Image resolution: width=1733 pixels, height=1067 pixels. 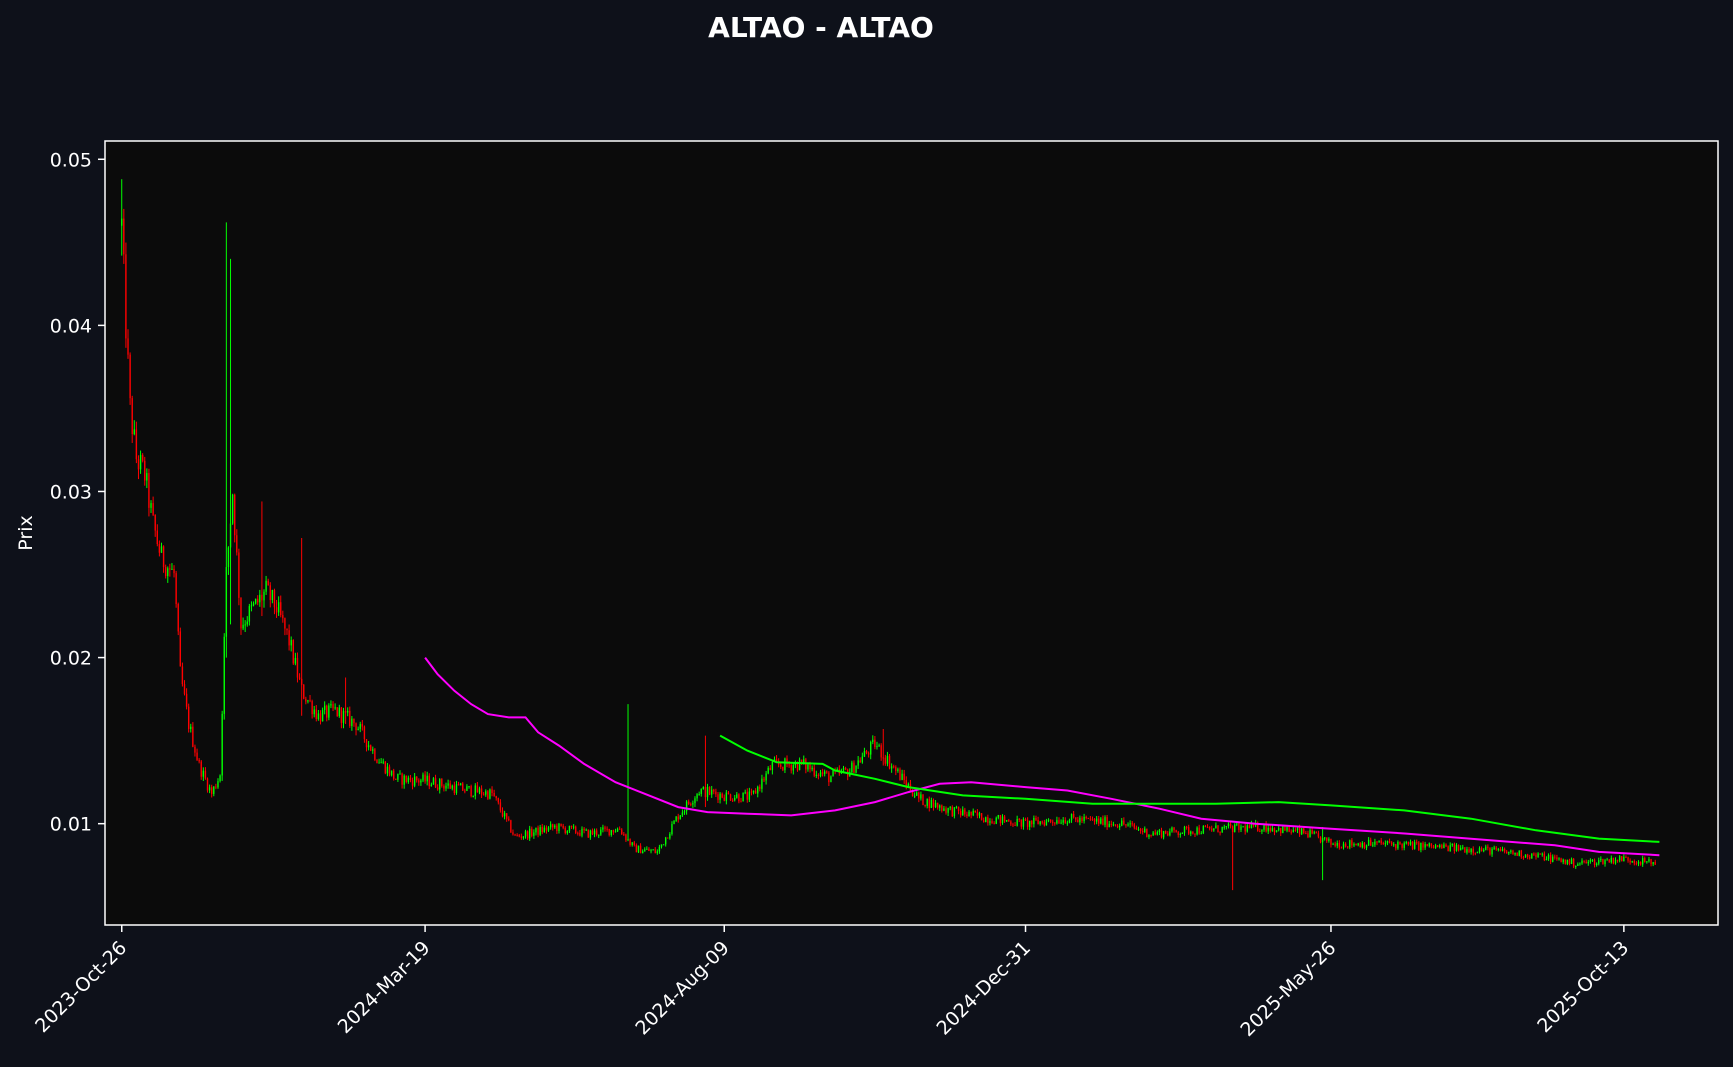 I want to click on x-tick-label: 2024-Mar-19, so click(x=384, y=987).